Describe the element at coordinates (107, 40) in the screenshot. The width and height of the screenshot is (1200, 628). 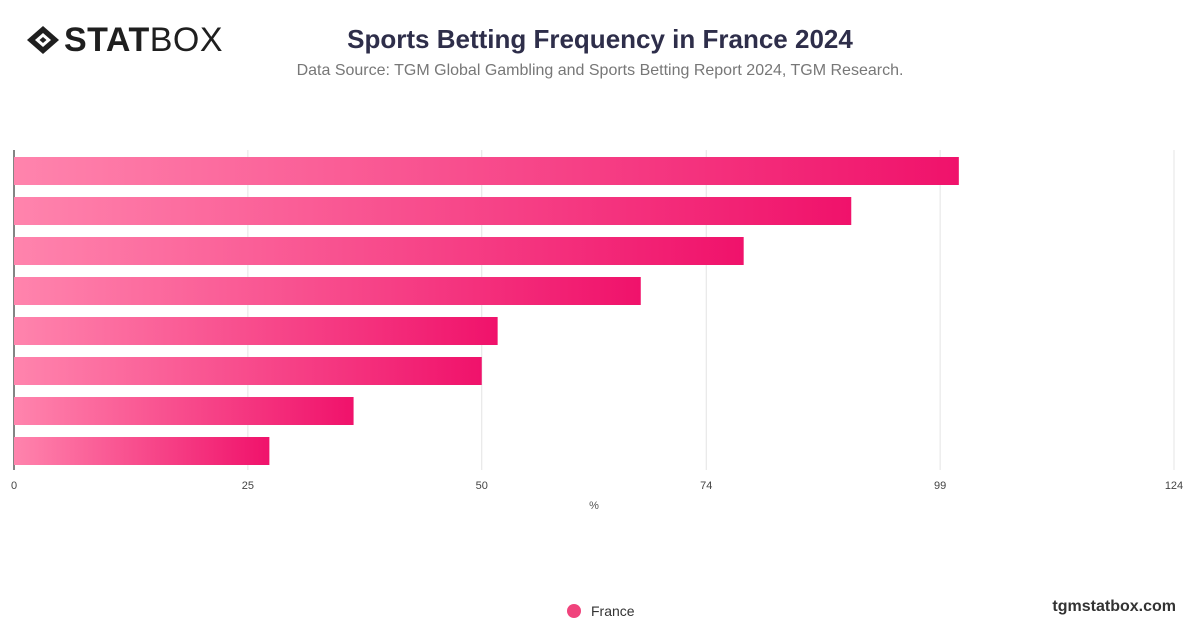
I see `logo-wordmark-bold: STAT` at that location.